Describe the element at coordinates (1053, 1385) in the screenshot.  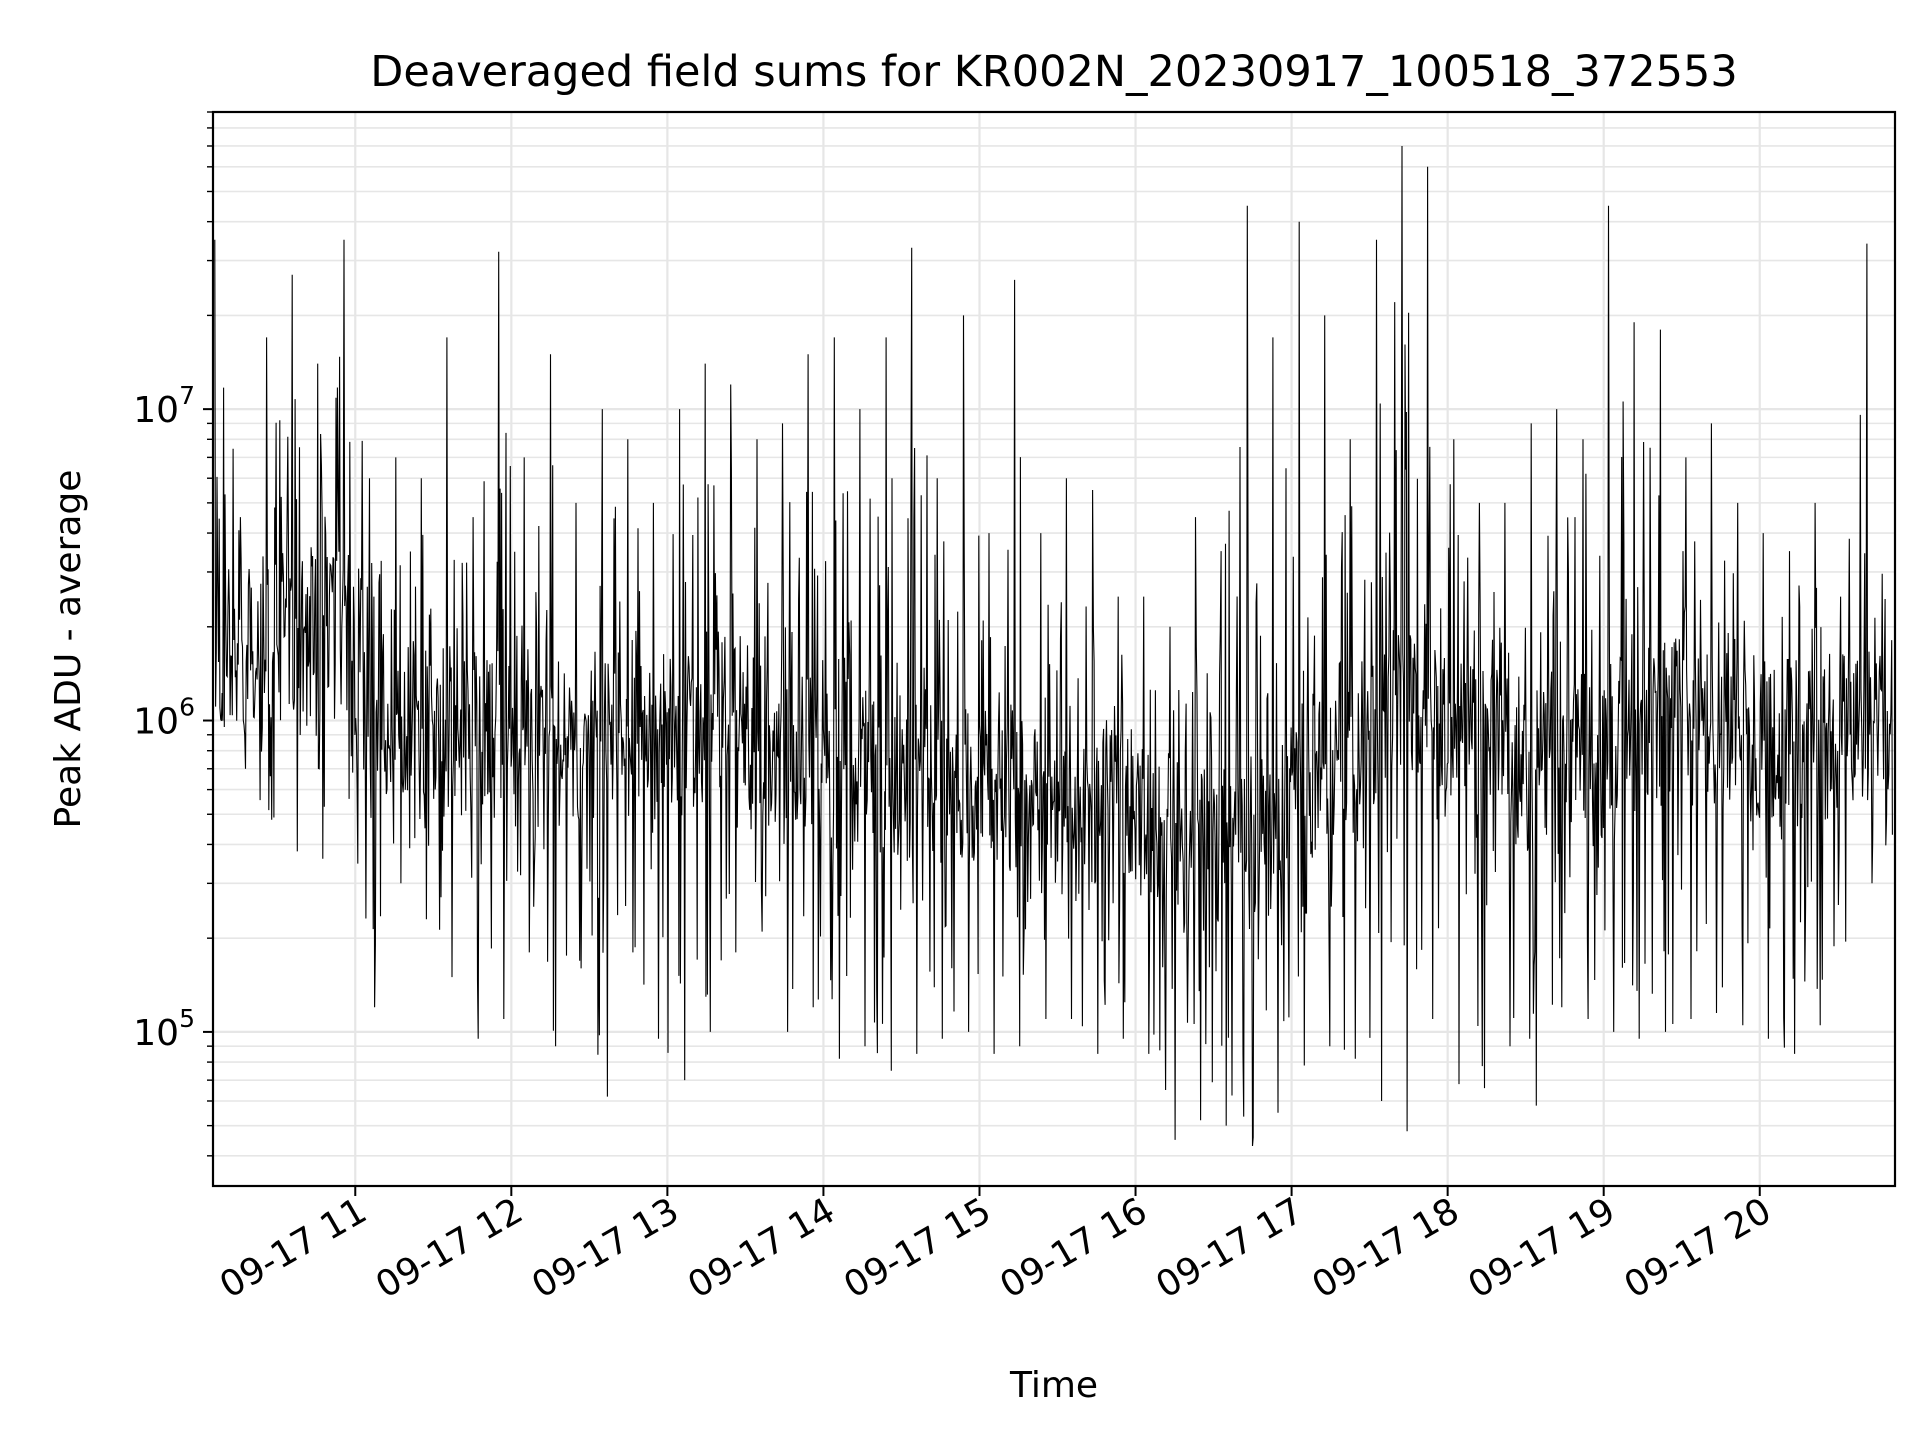
I see `x-axis-label: Time` at that location.